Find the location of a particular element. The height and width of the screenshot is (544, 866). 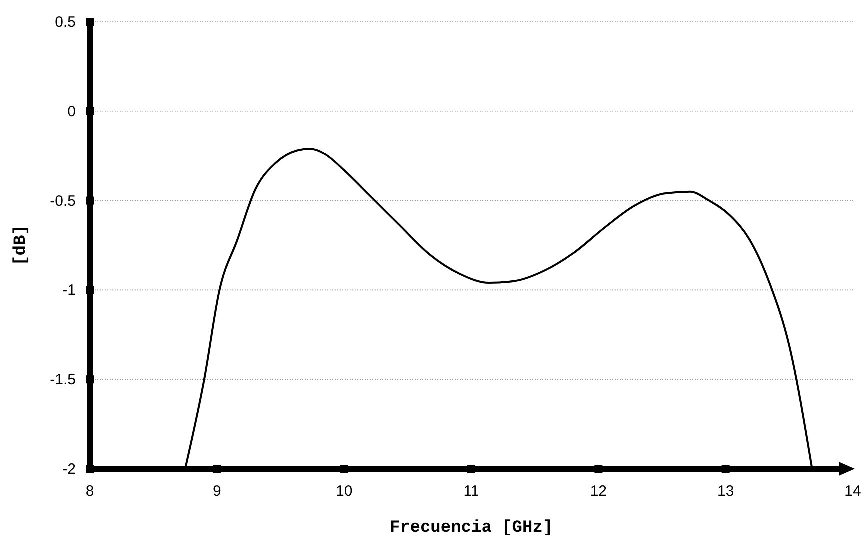

x-tick-label: 13 is located at coordinates (725, 491).